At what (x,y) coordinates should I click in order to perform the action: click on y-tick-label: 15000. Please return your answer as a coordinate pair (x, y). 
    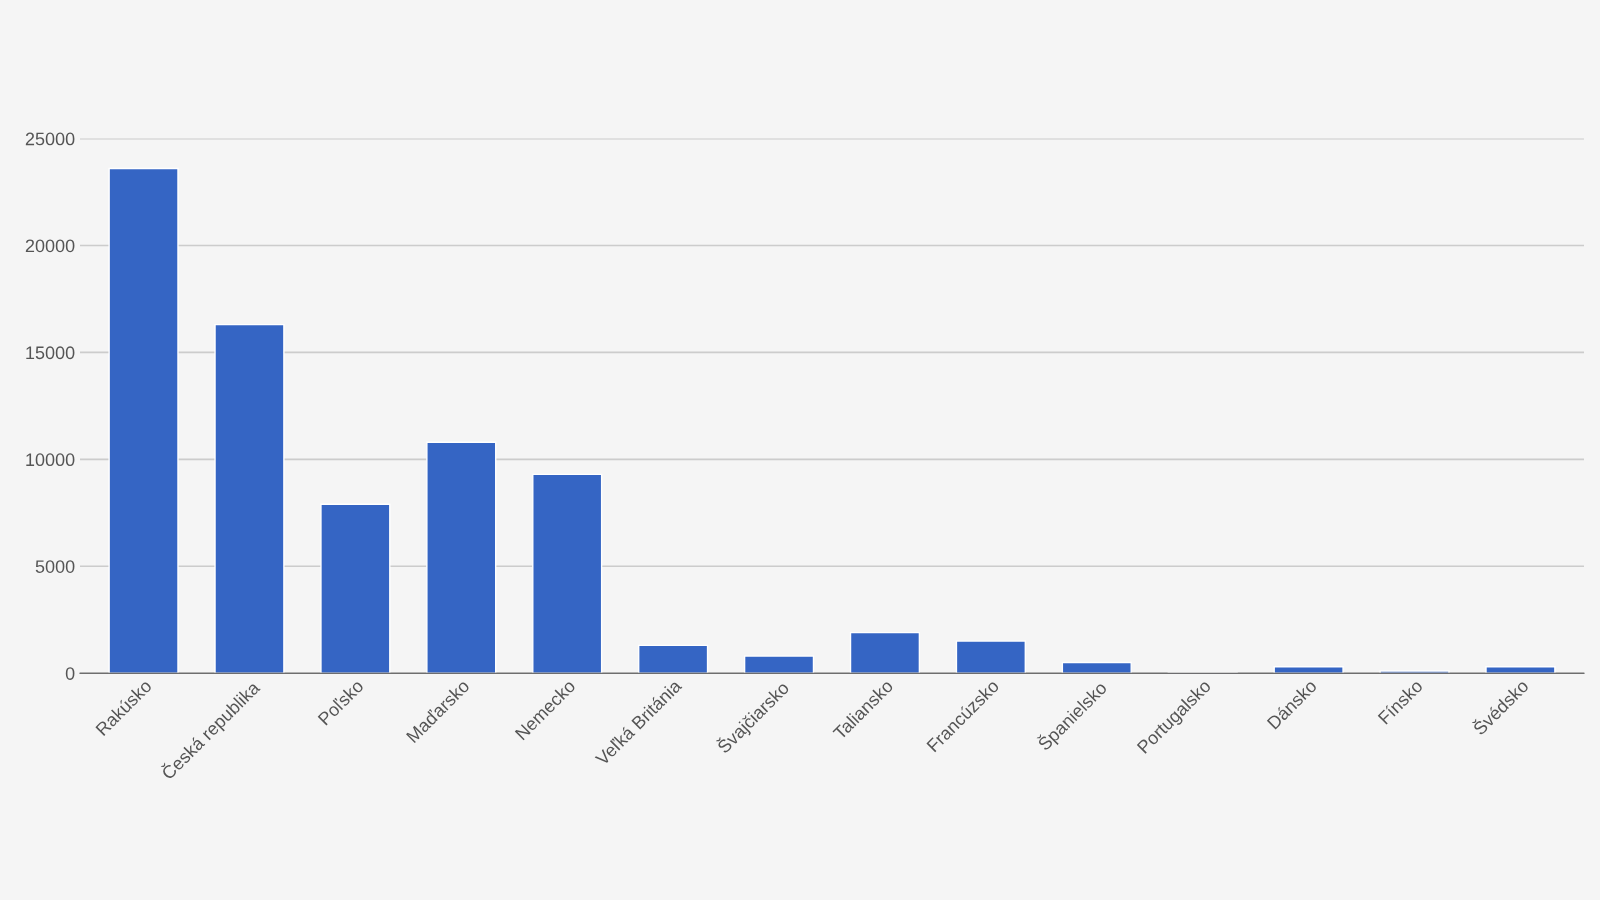
    Looking at the image, I should click on (50, 353).